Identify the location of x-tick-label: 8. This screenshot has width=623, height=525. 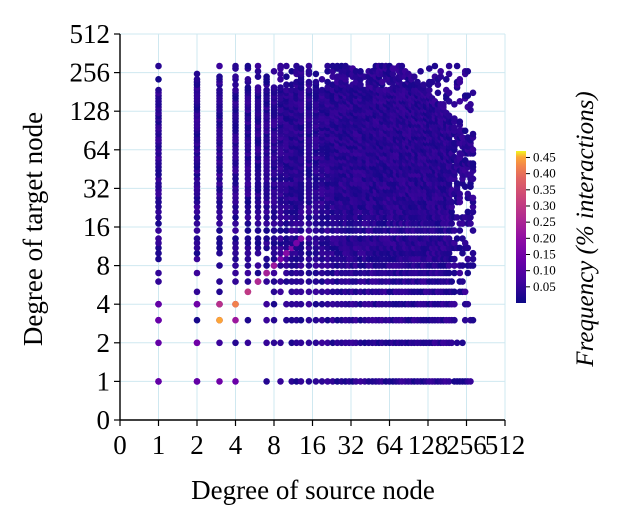
(274, 445).